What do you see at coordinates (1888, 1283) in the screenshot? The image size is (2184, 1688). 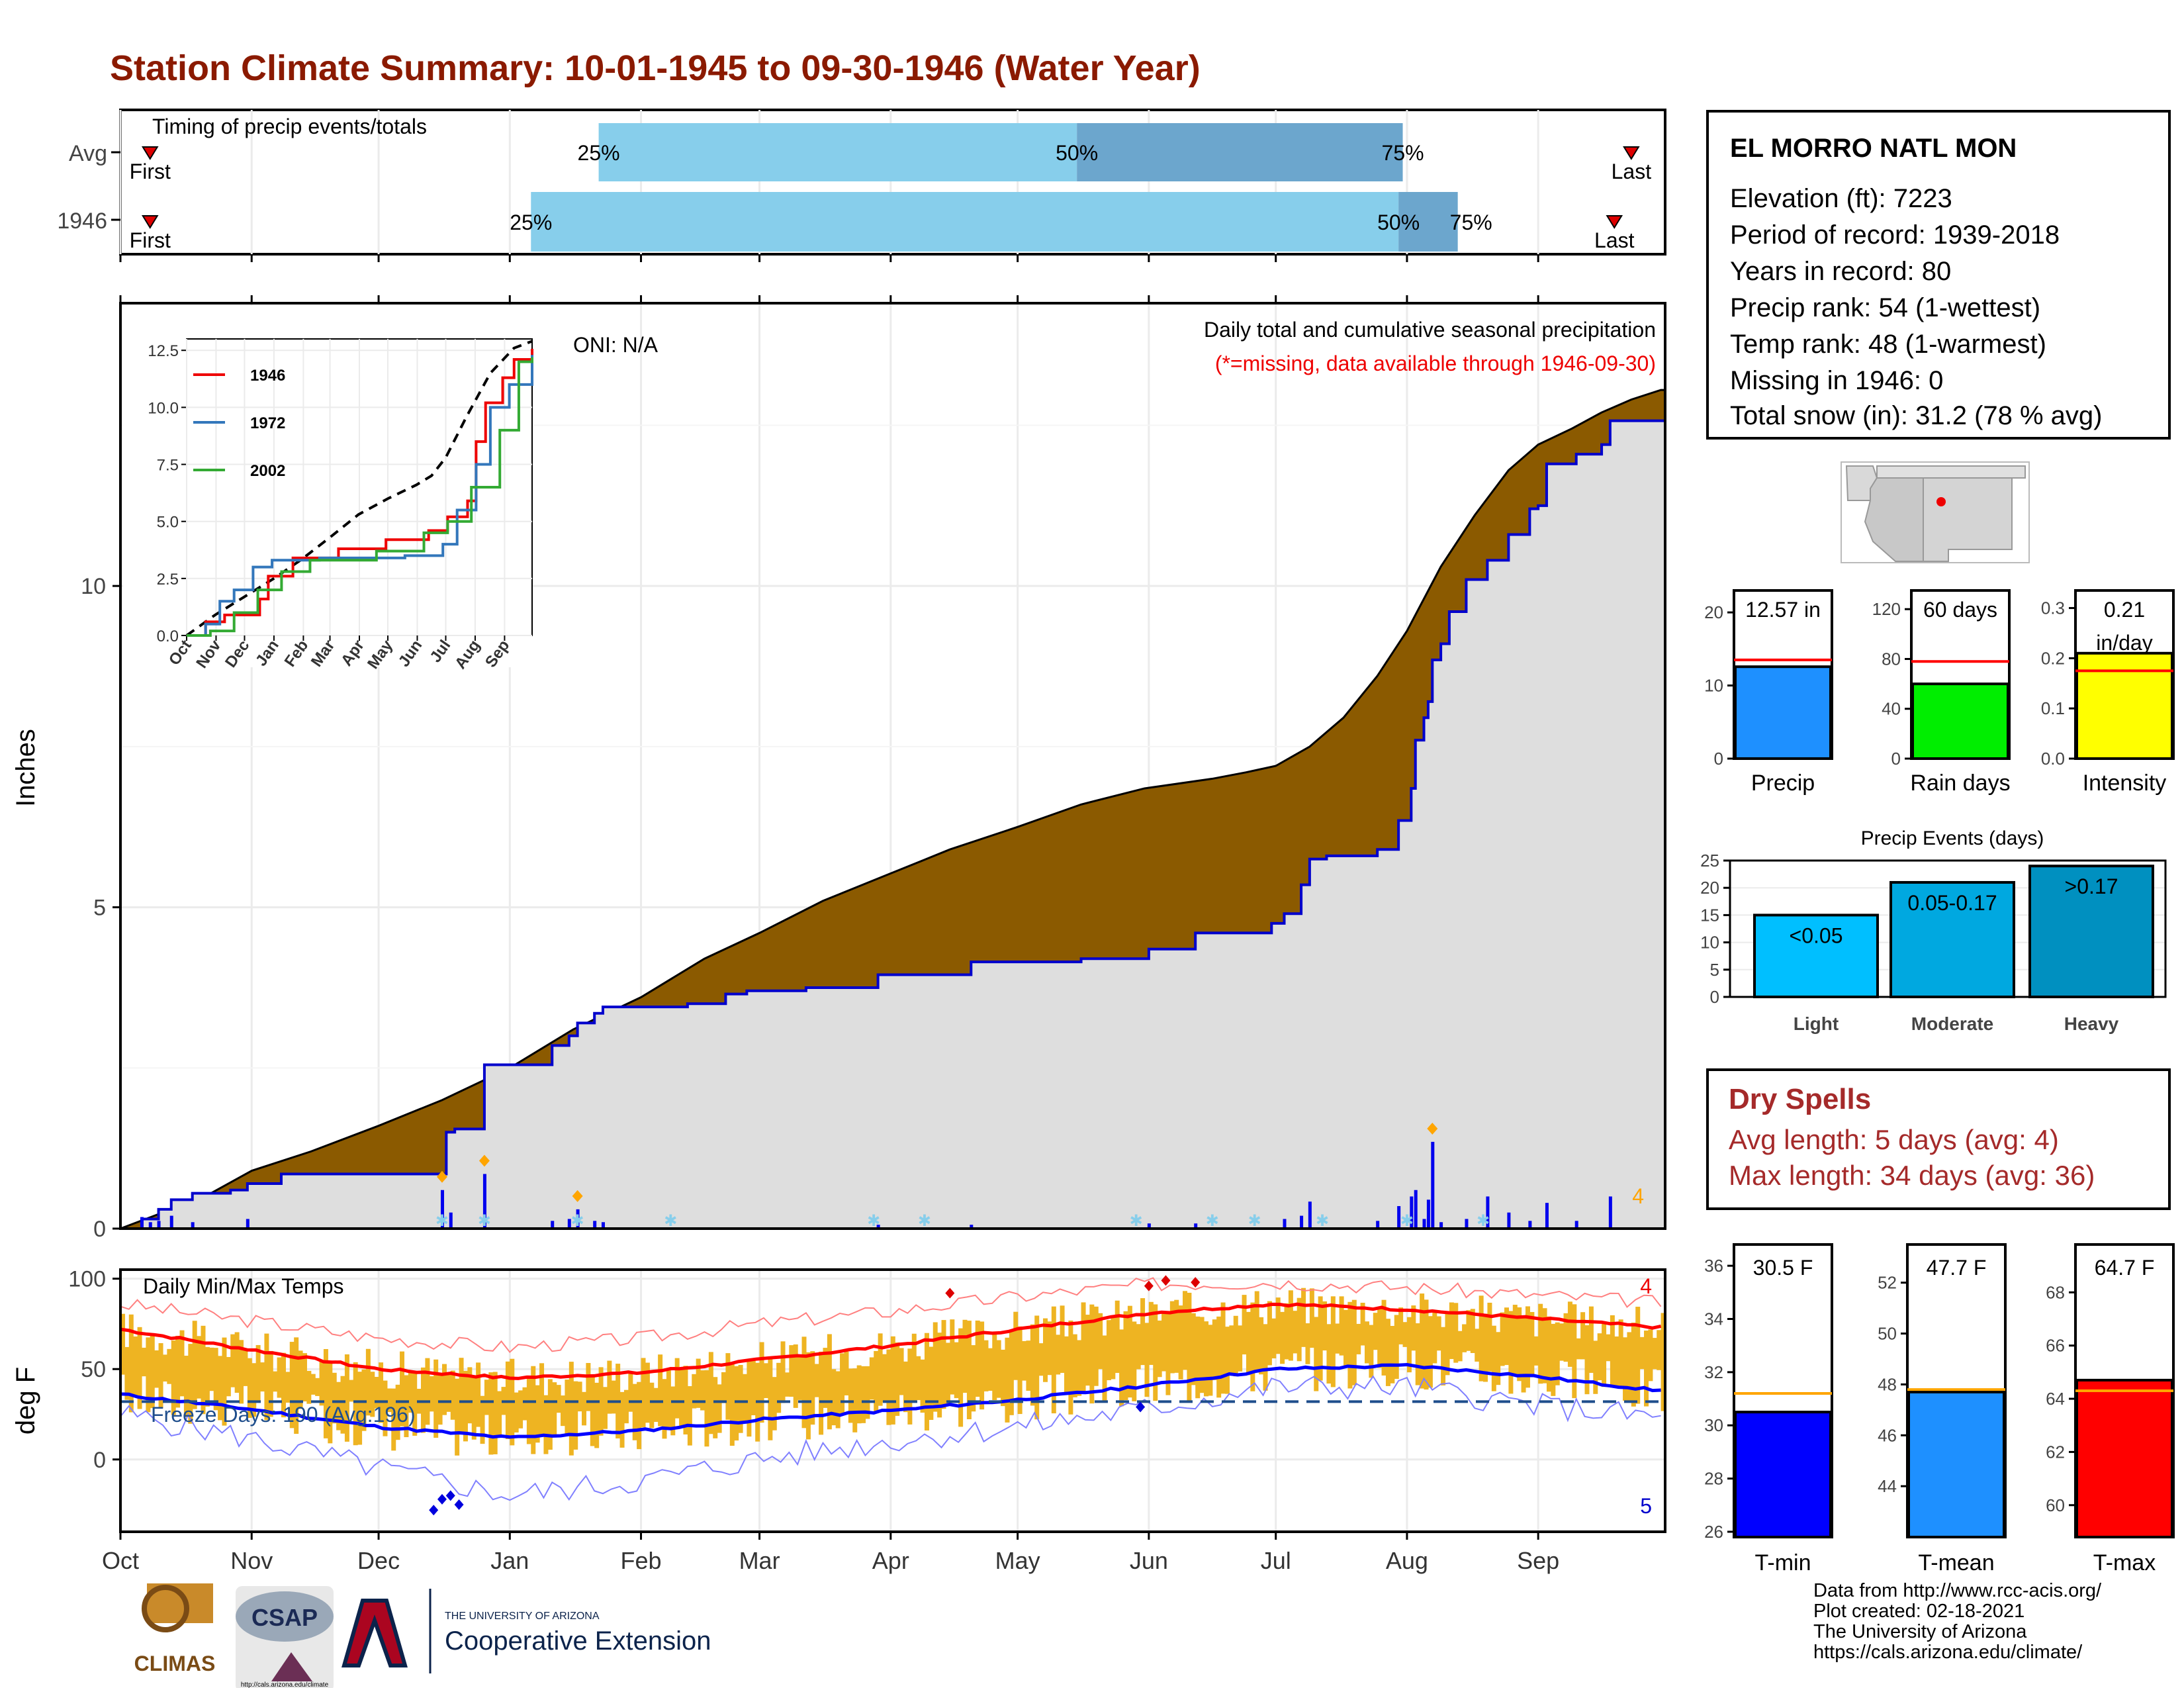 I see `temp-summary-ytick-label: 52` at bounding box center [1888, 1283].